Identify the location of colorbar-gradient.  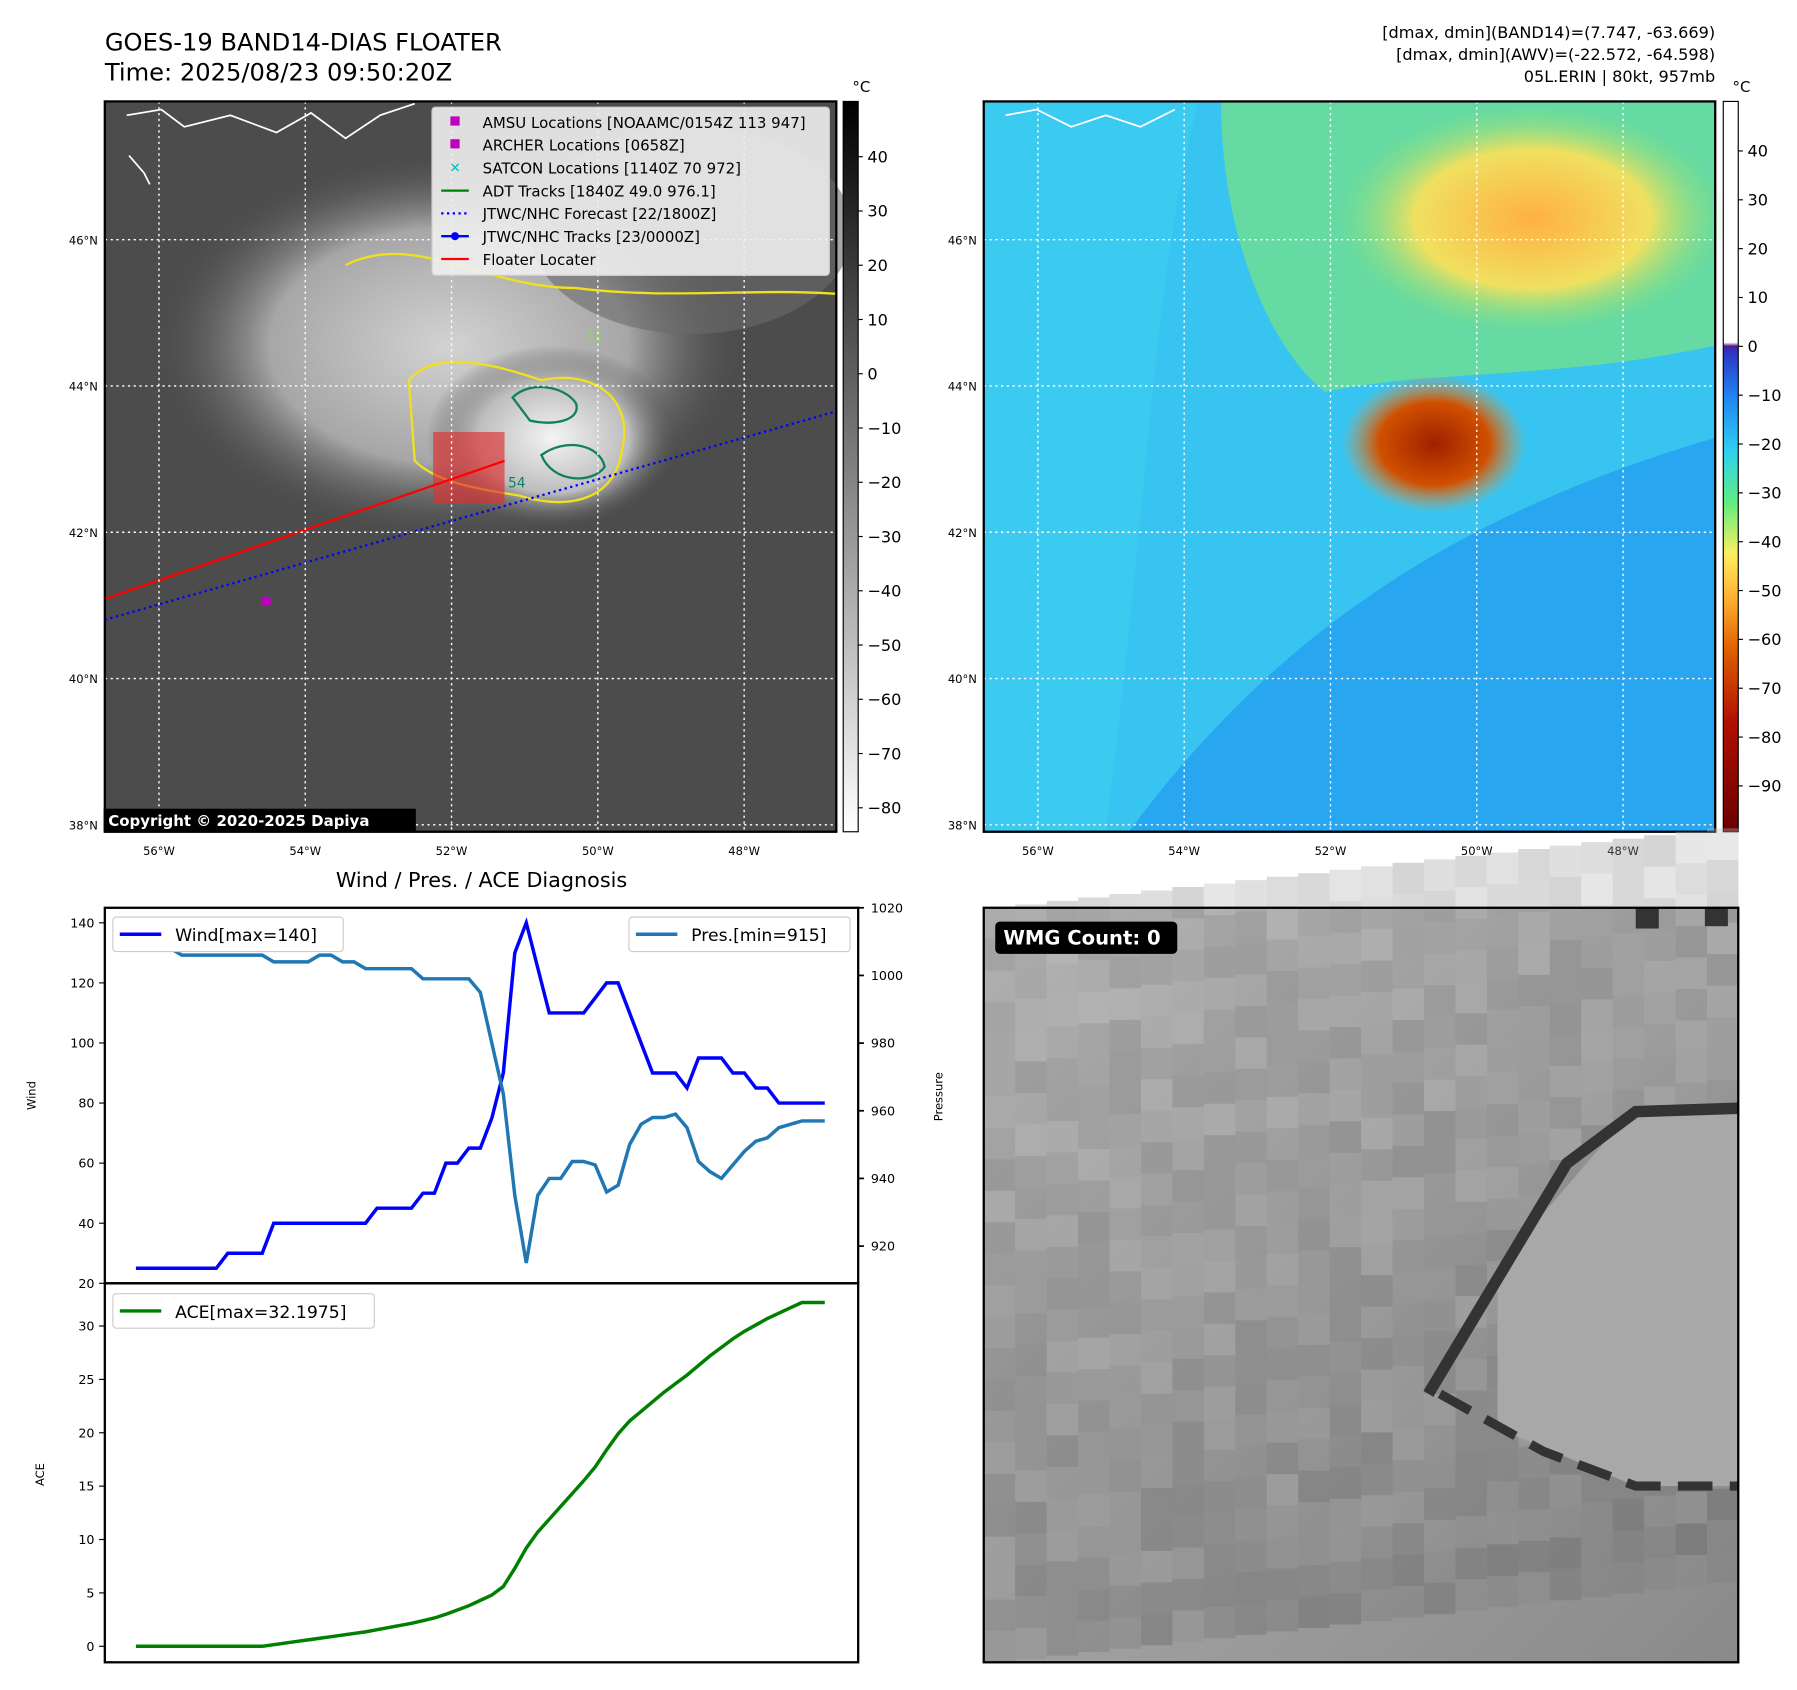
(1730, 466).